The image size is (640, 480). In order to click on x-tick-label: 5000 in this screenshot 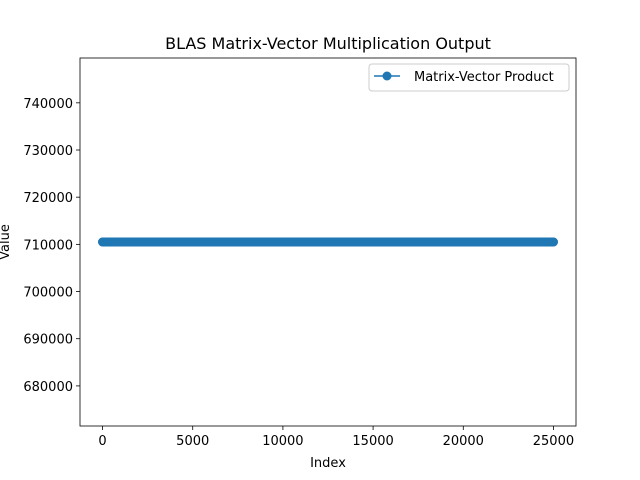, I will do `click(192, 441)`.